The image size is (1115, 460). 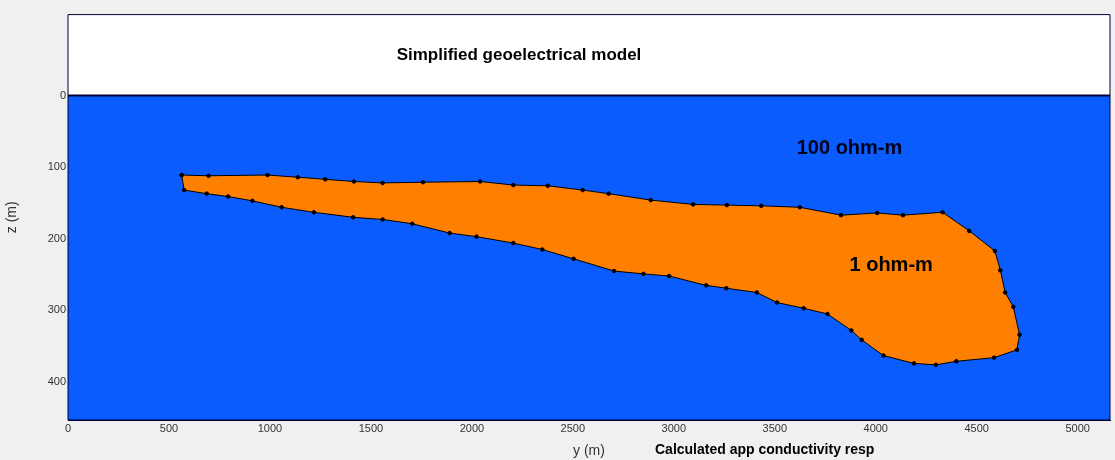 What do you see at coordinates (56, 381) in the screenshot?
I see `y-tick-label: 400` at bounding box center [56, 381].